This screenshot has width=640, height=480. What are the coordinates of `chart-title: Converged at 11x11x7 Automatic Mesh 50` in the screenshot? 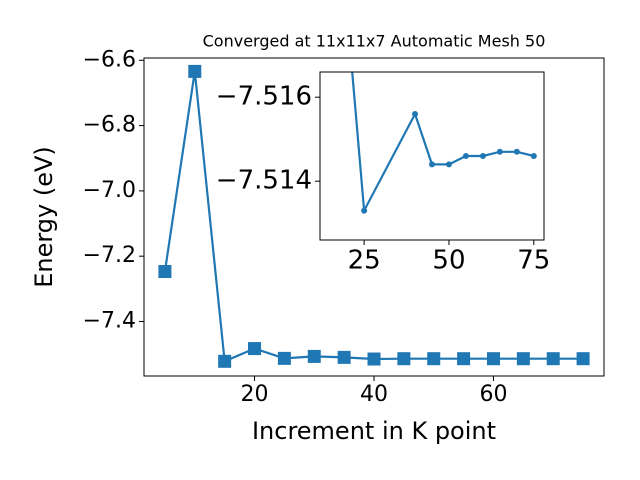 It's located at (374, 41).